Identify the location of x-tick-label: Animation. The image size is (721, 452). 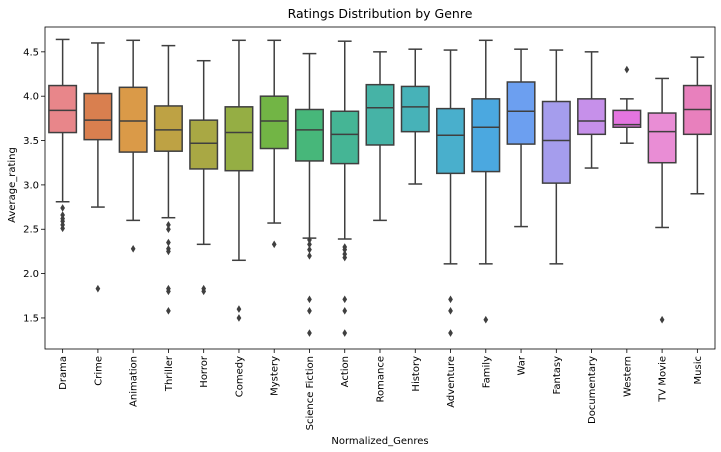
(134, 381).